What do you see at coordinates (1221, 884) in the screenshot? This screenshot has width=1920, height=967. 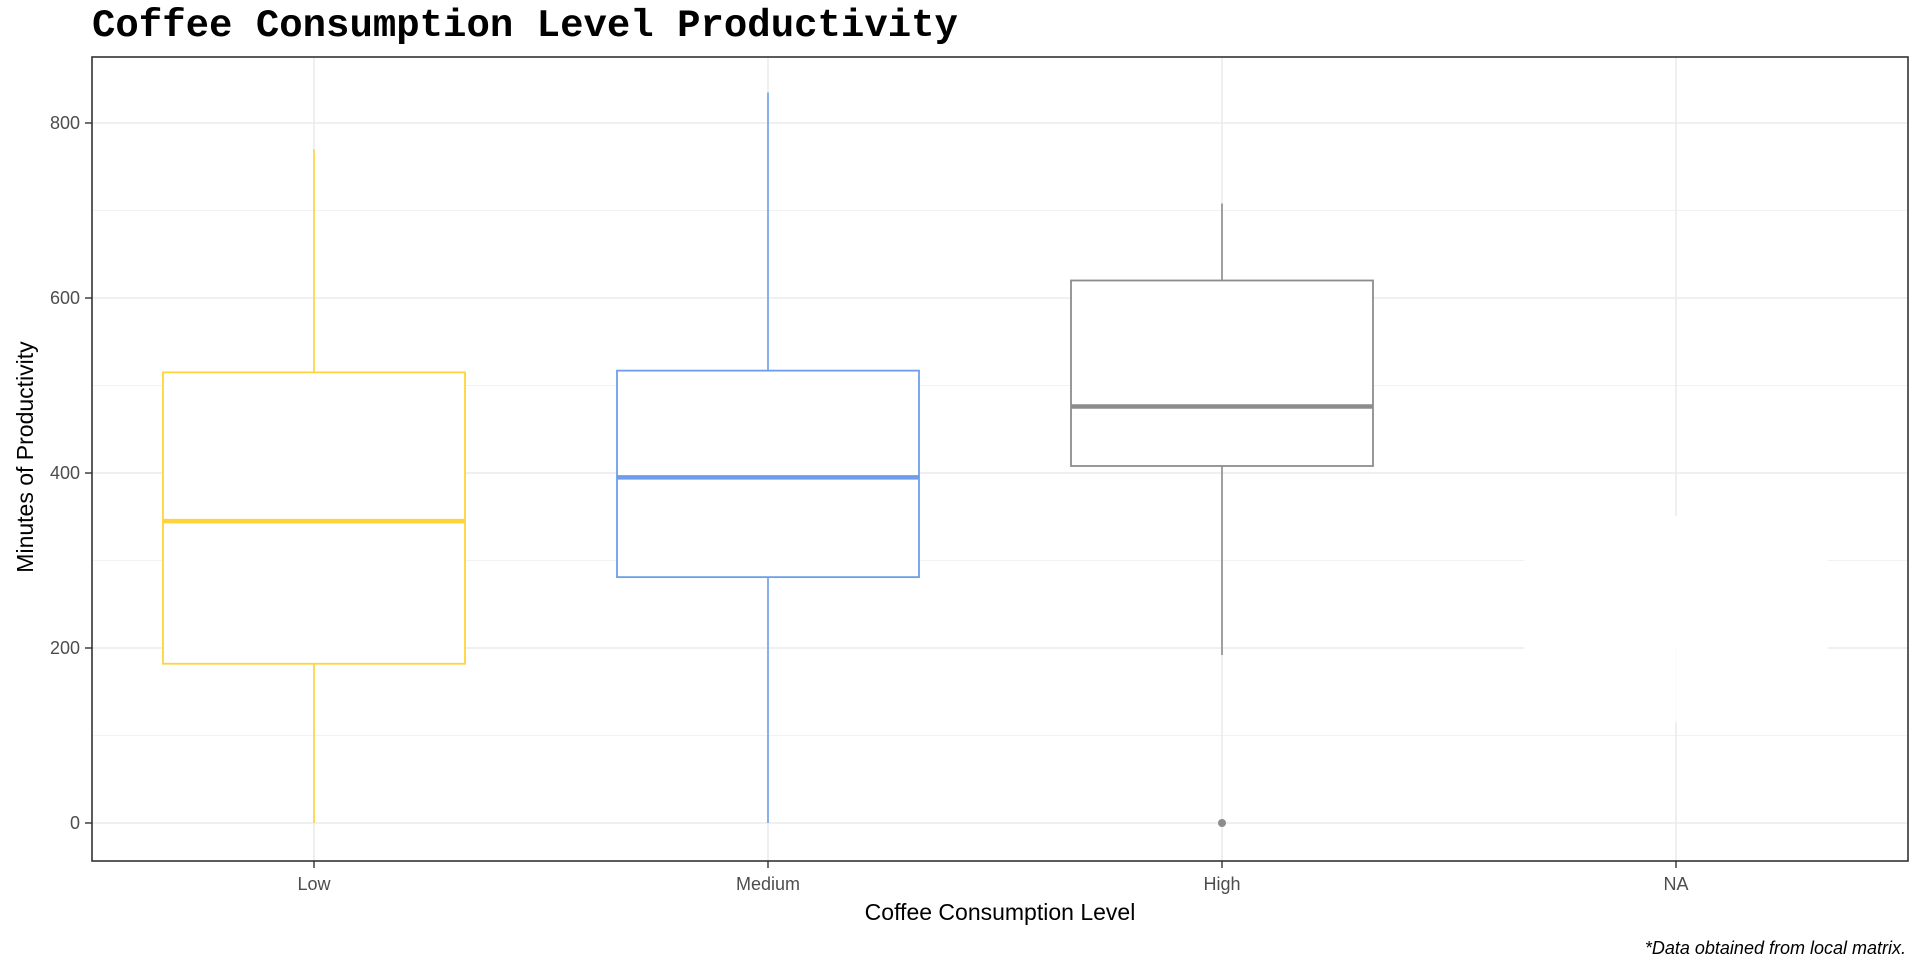 I see `x-tick-label: High` at bounding box center [1221, 884].